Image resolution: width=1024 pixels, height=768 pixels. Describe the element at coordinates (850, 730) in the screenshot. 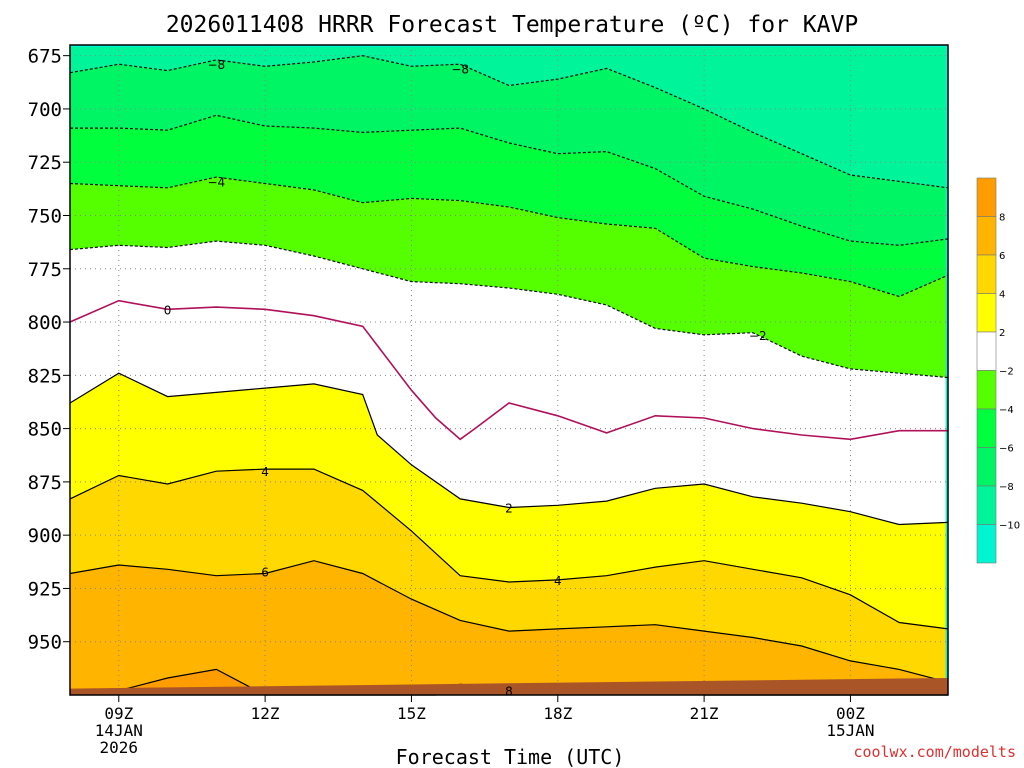

I see `x-tick-label: 15JAN` at that location.